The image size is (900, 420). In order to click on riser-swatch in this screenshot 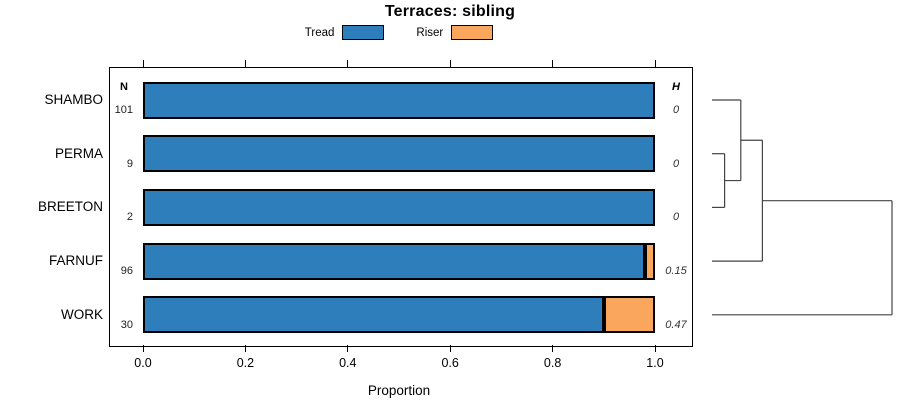, I will do `click(472, 32)`.